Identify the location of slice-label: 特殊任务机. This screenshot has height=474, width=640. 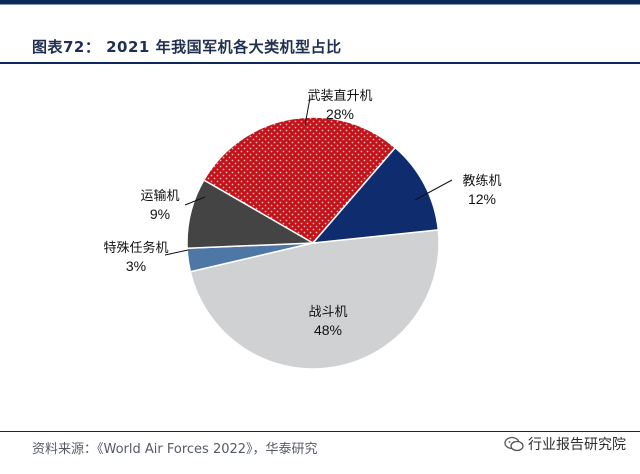
(135, 248).